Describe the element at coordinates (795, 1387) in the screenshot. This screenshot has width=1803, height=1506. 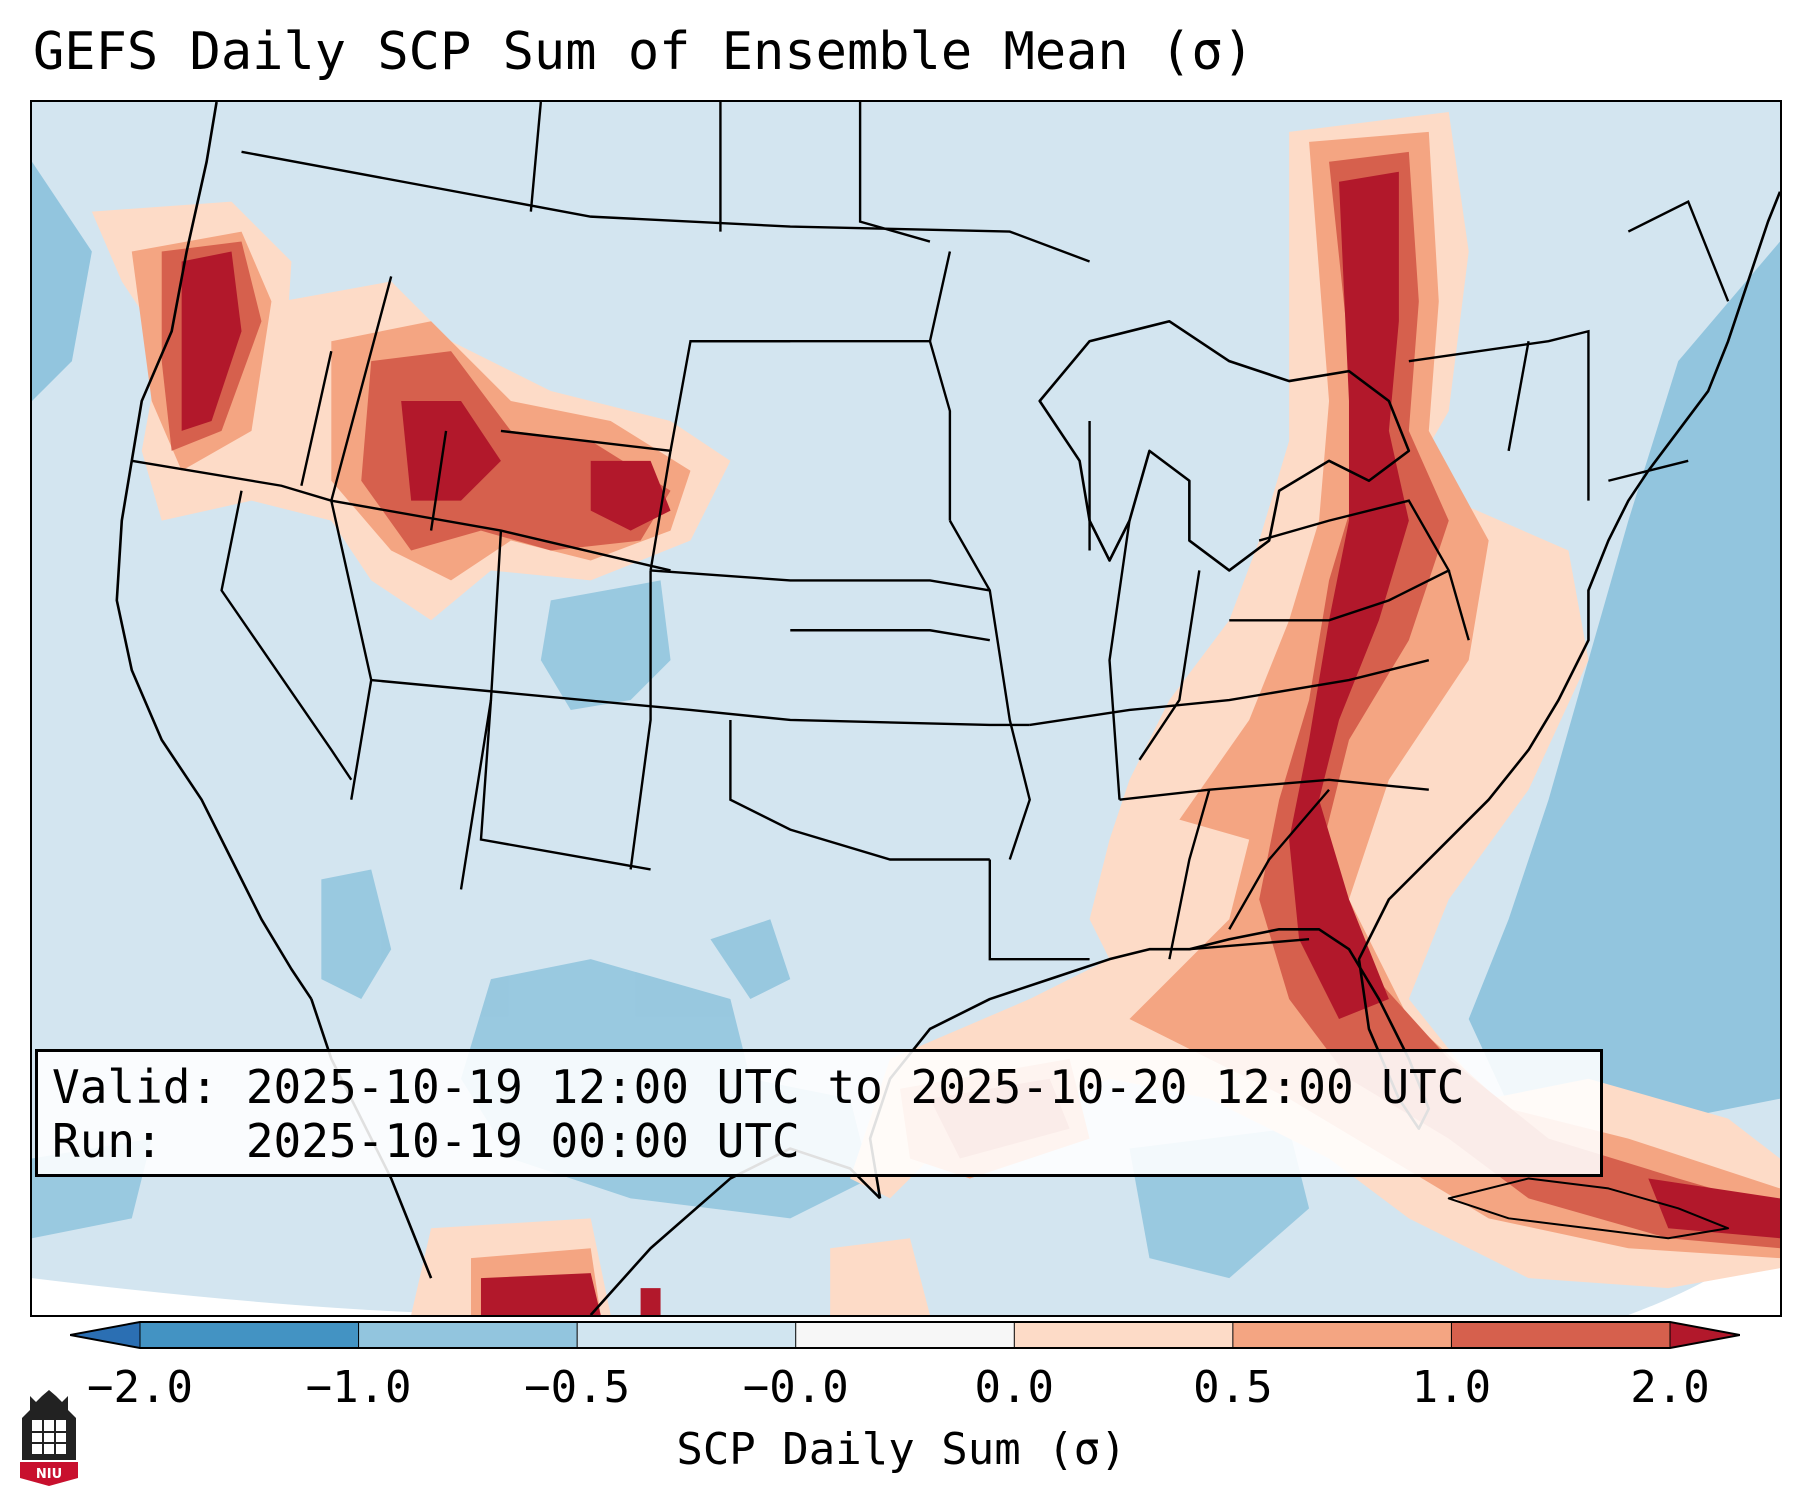
I see `colorbar-tick-label: −0.0` at that location.